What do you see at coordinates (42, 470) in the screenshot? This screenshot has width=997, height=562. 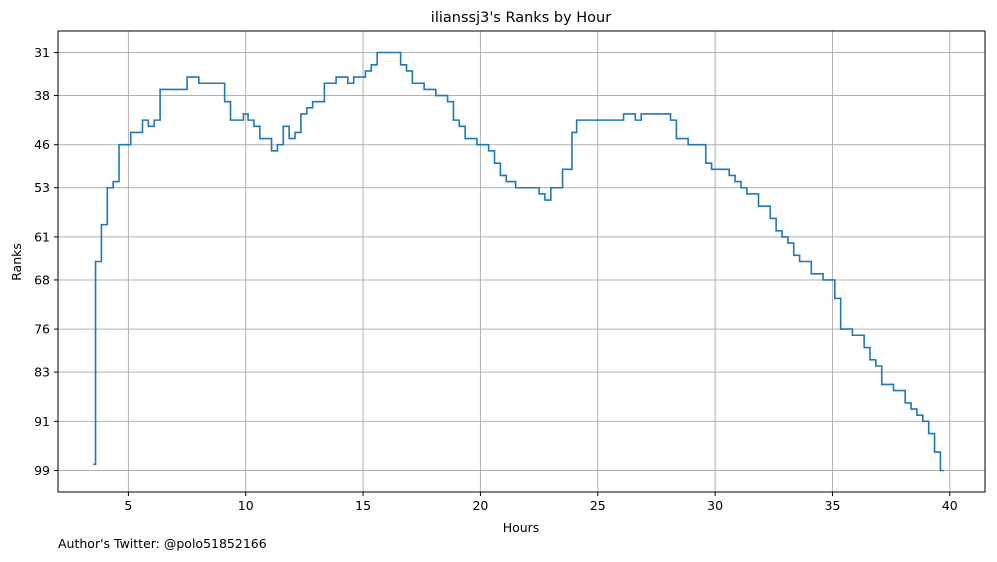 I see `y-tick-label: 99` at bounding box center [42, 470].